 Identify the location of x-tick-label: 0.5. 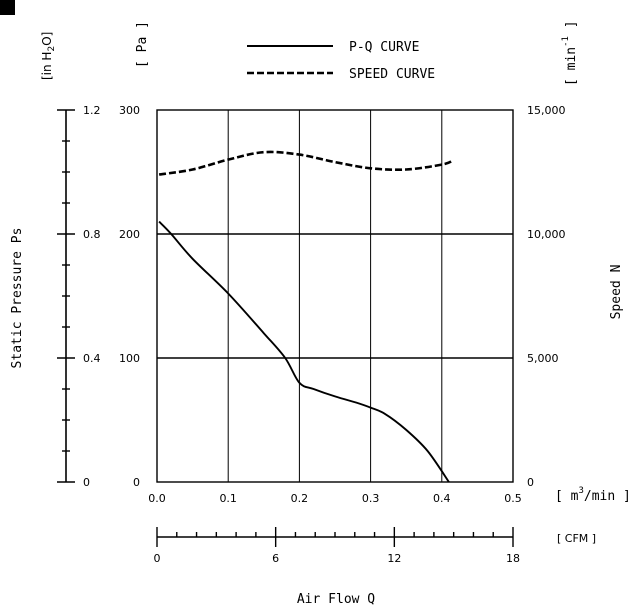
(513, 498).